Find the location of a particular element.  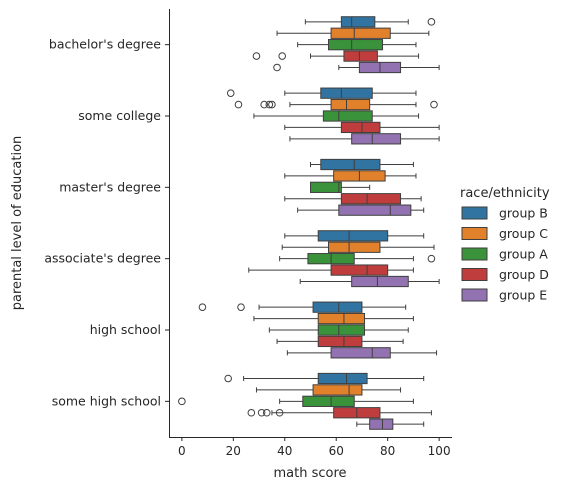

y-tick-label: bachelor's degree is located at coordinates (105, 44).